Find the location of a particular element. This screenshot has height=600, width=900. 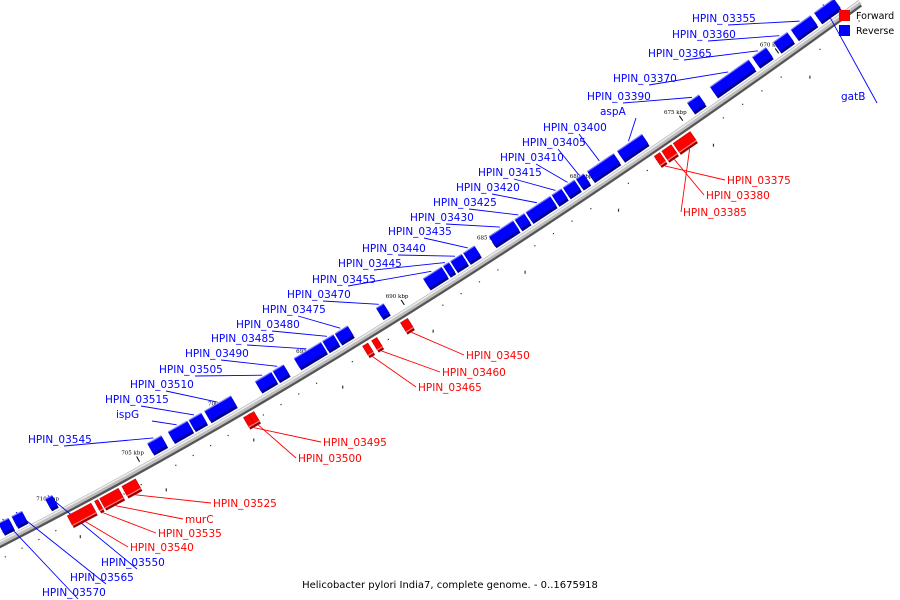

gene-label-murc: murC is located at coordinates (199, 520).